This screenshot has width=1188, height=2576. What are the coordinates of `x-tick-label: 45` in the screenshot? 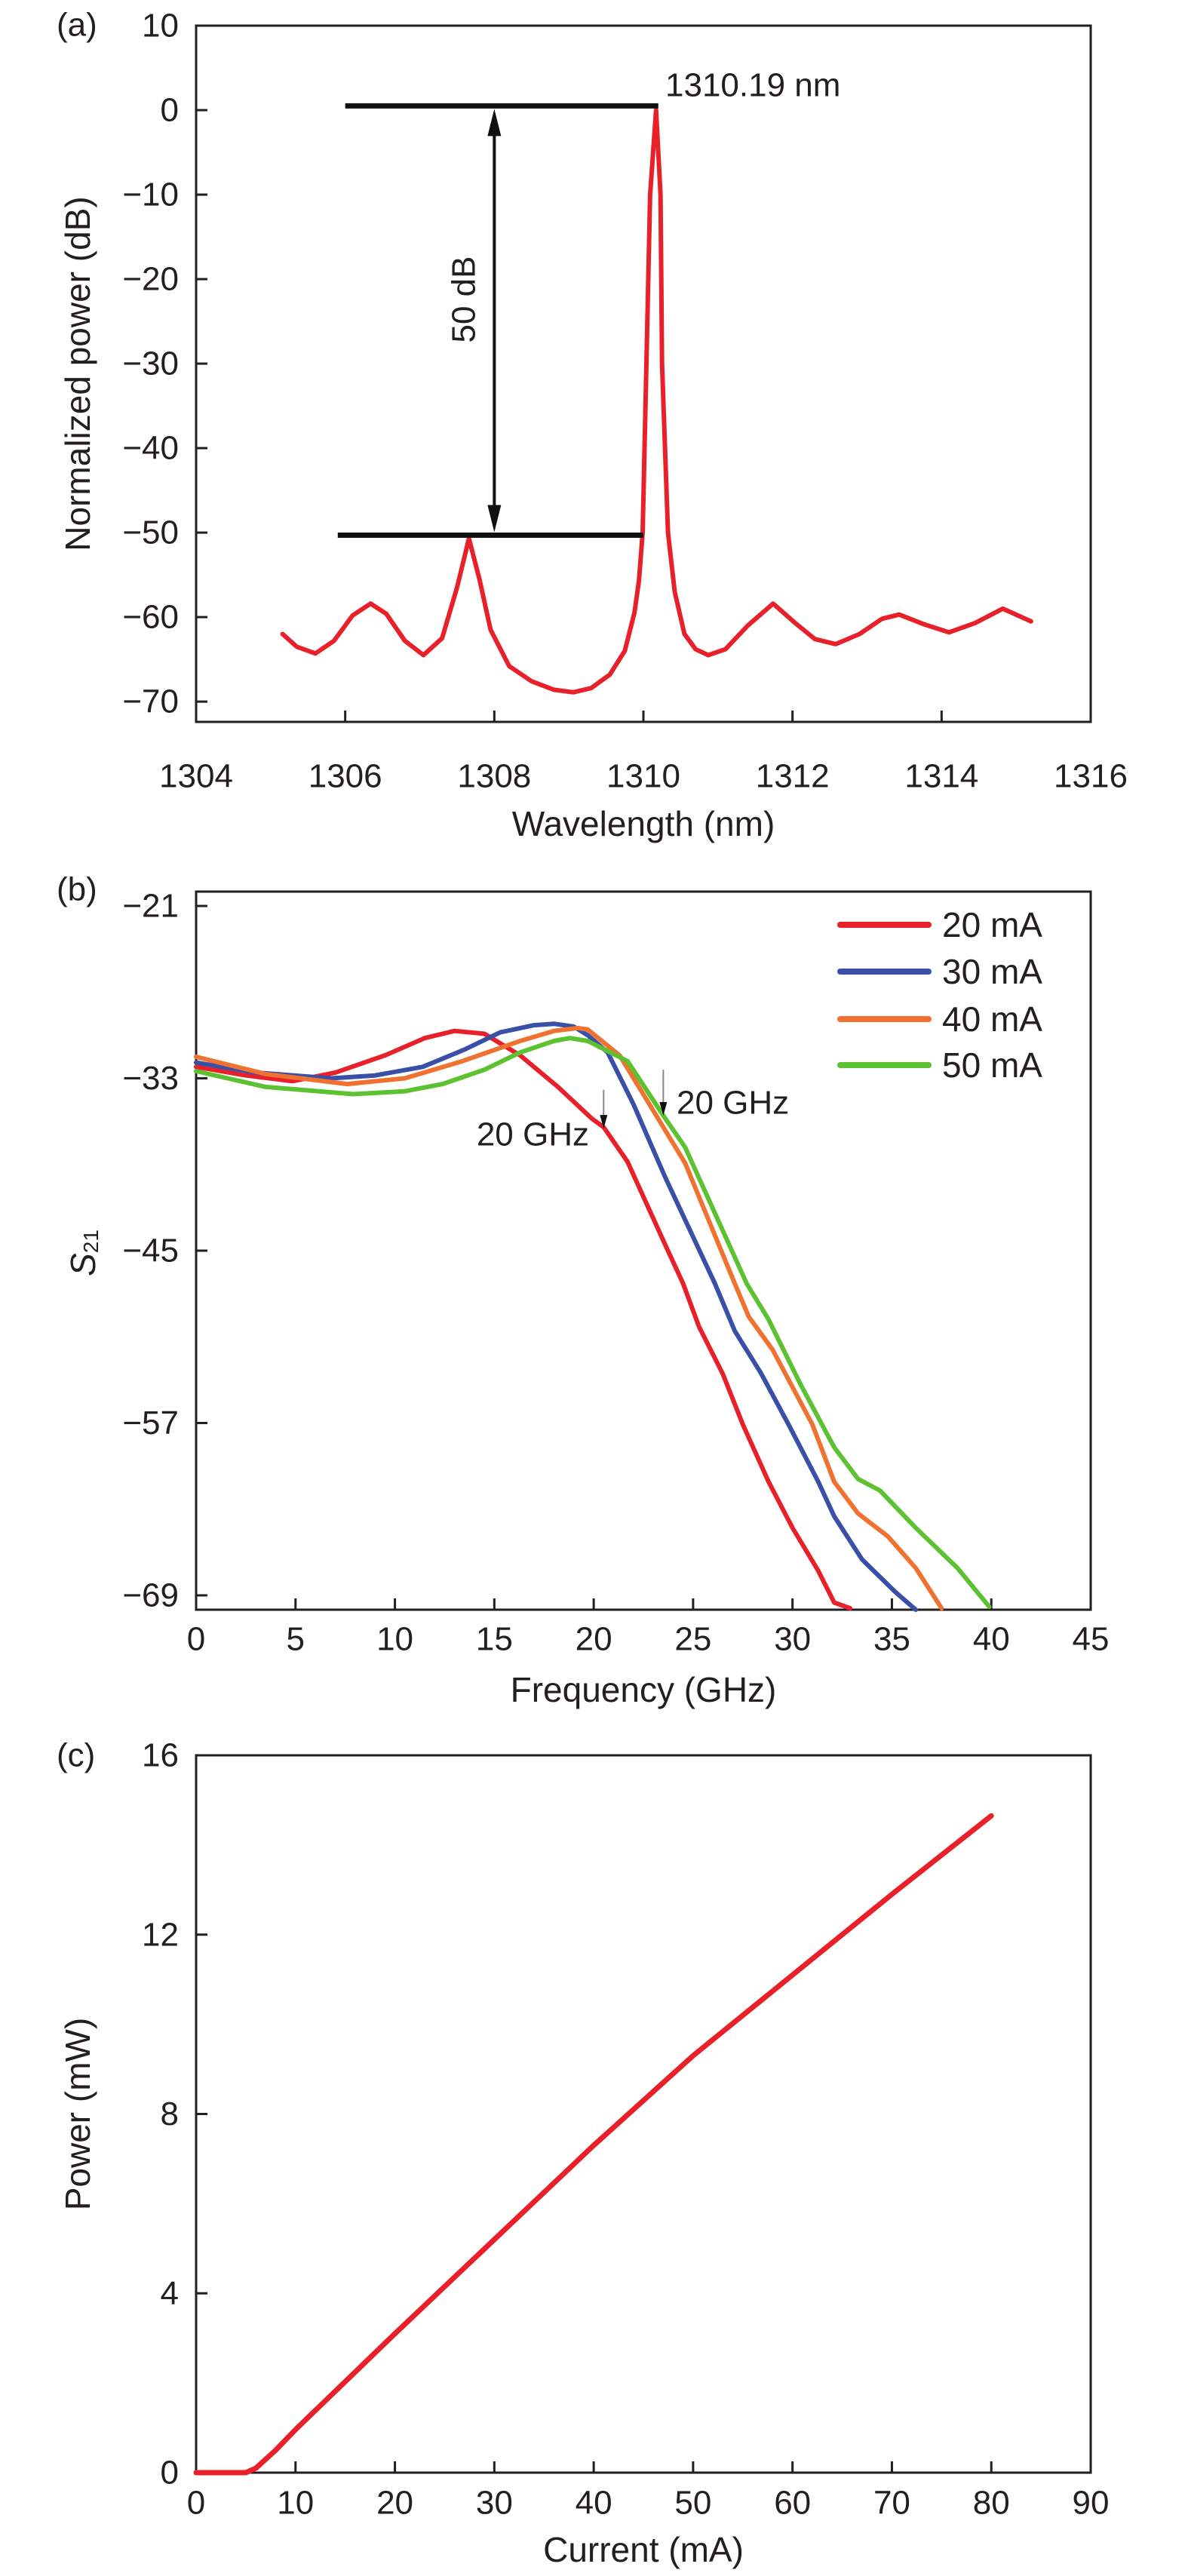 It's located at (1091, 1639).